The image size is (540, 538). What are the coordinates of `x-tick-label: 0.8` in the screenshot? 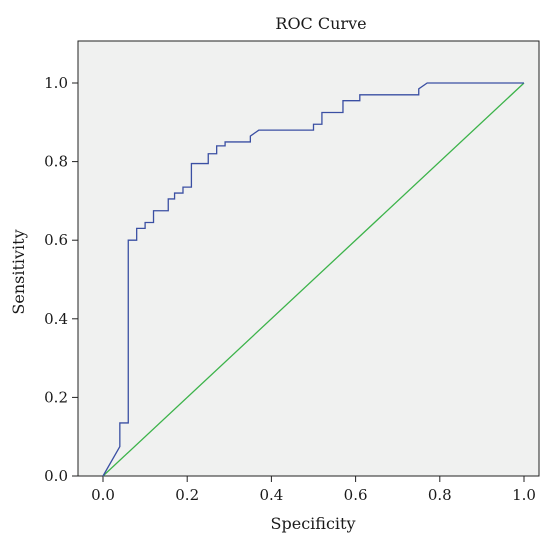 It's located at (440, 495).